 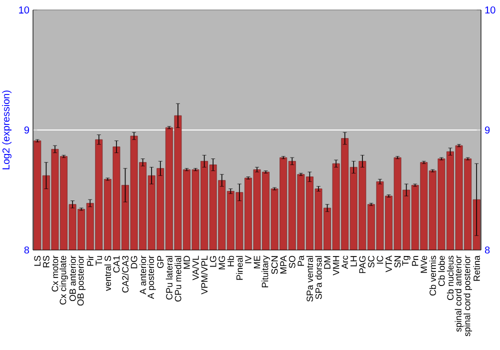 I want to click on x-tick-label: MVe, so click(x=424, y=264).